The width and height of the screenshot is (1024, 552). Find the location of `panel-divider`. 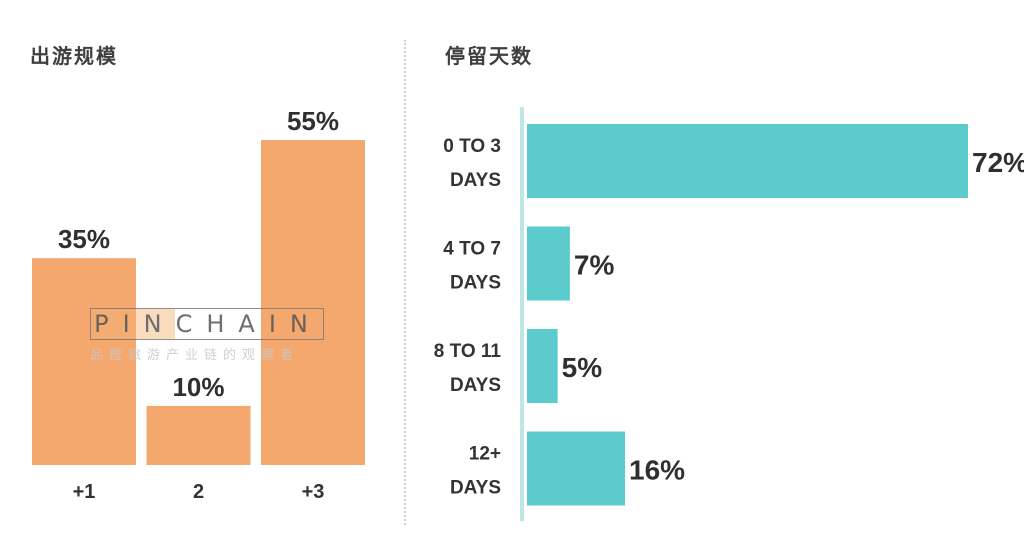

panel-divider is located at coordinates (405, 282).